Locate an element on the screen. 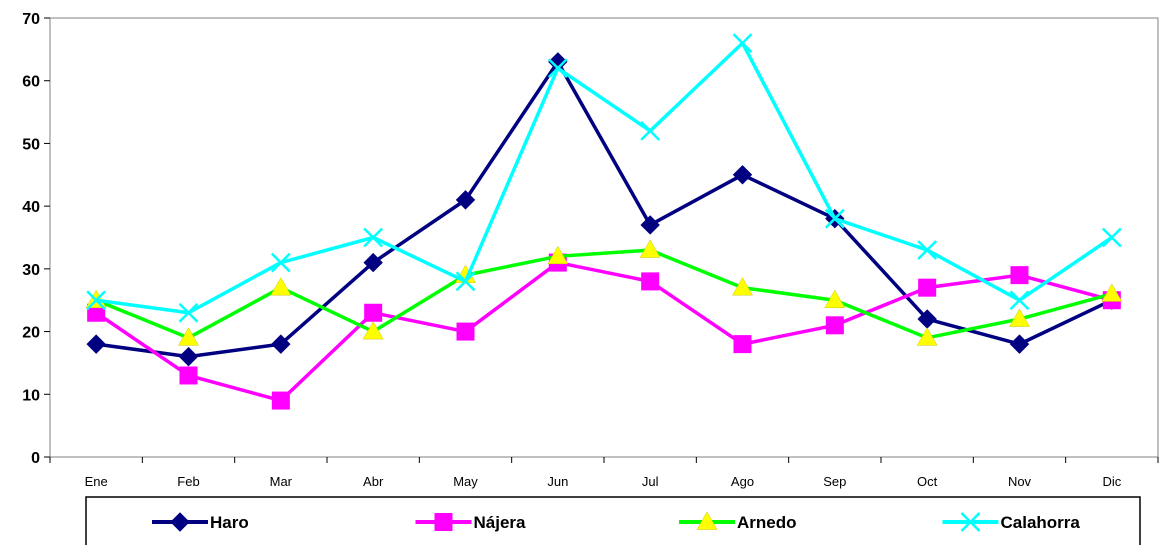 Image resolution: width=1164 pixels, height=545 pixels. x-tick-label: Ene is located at coordinates (96, 481).